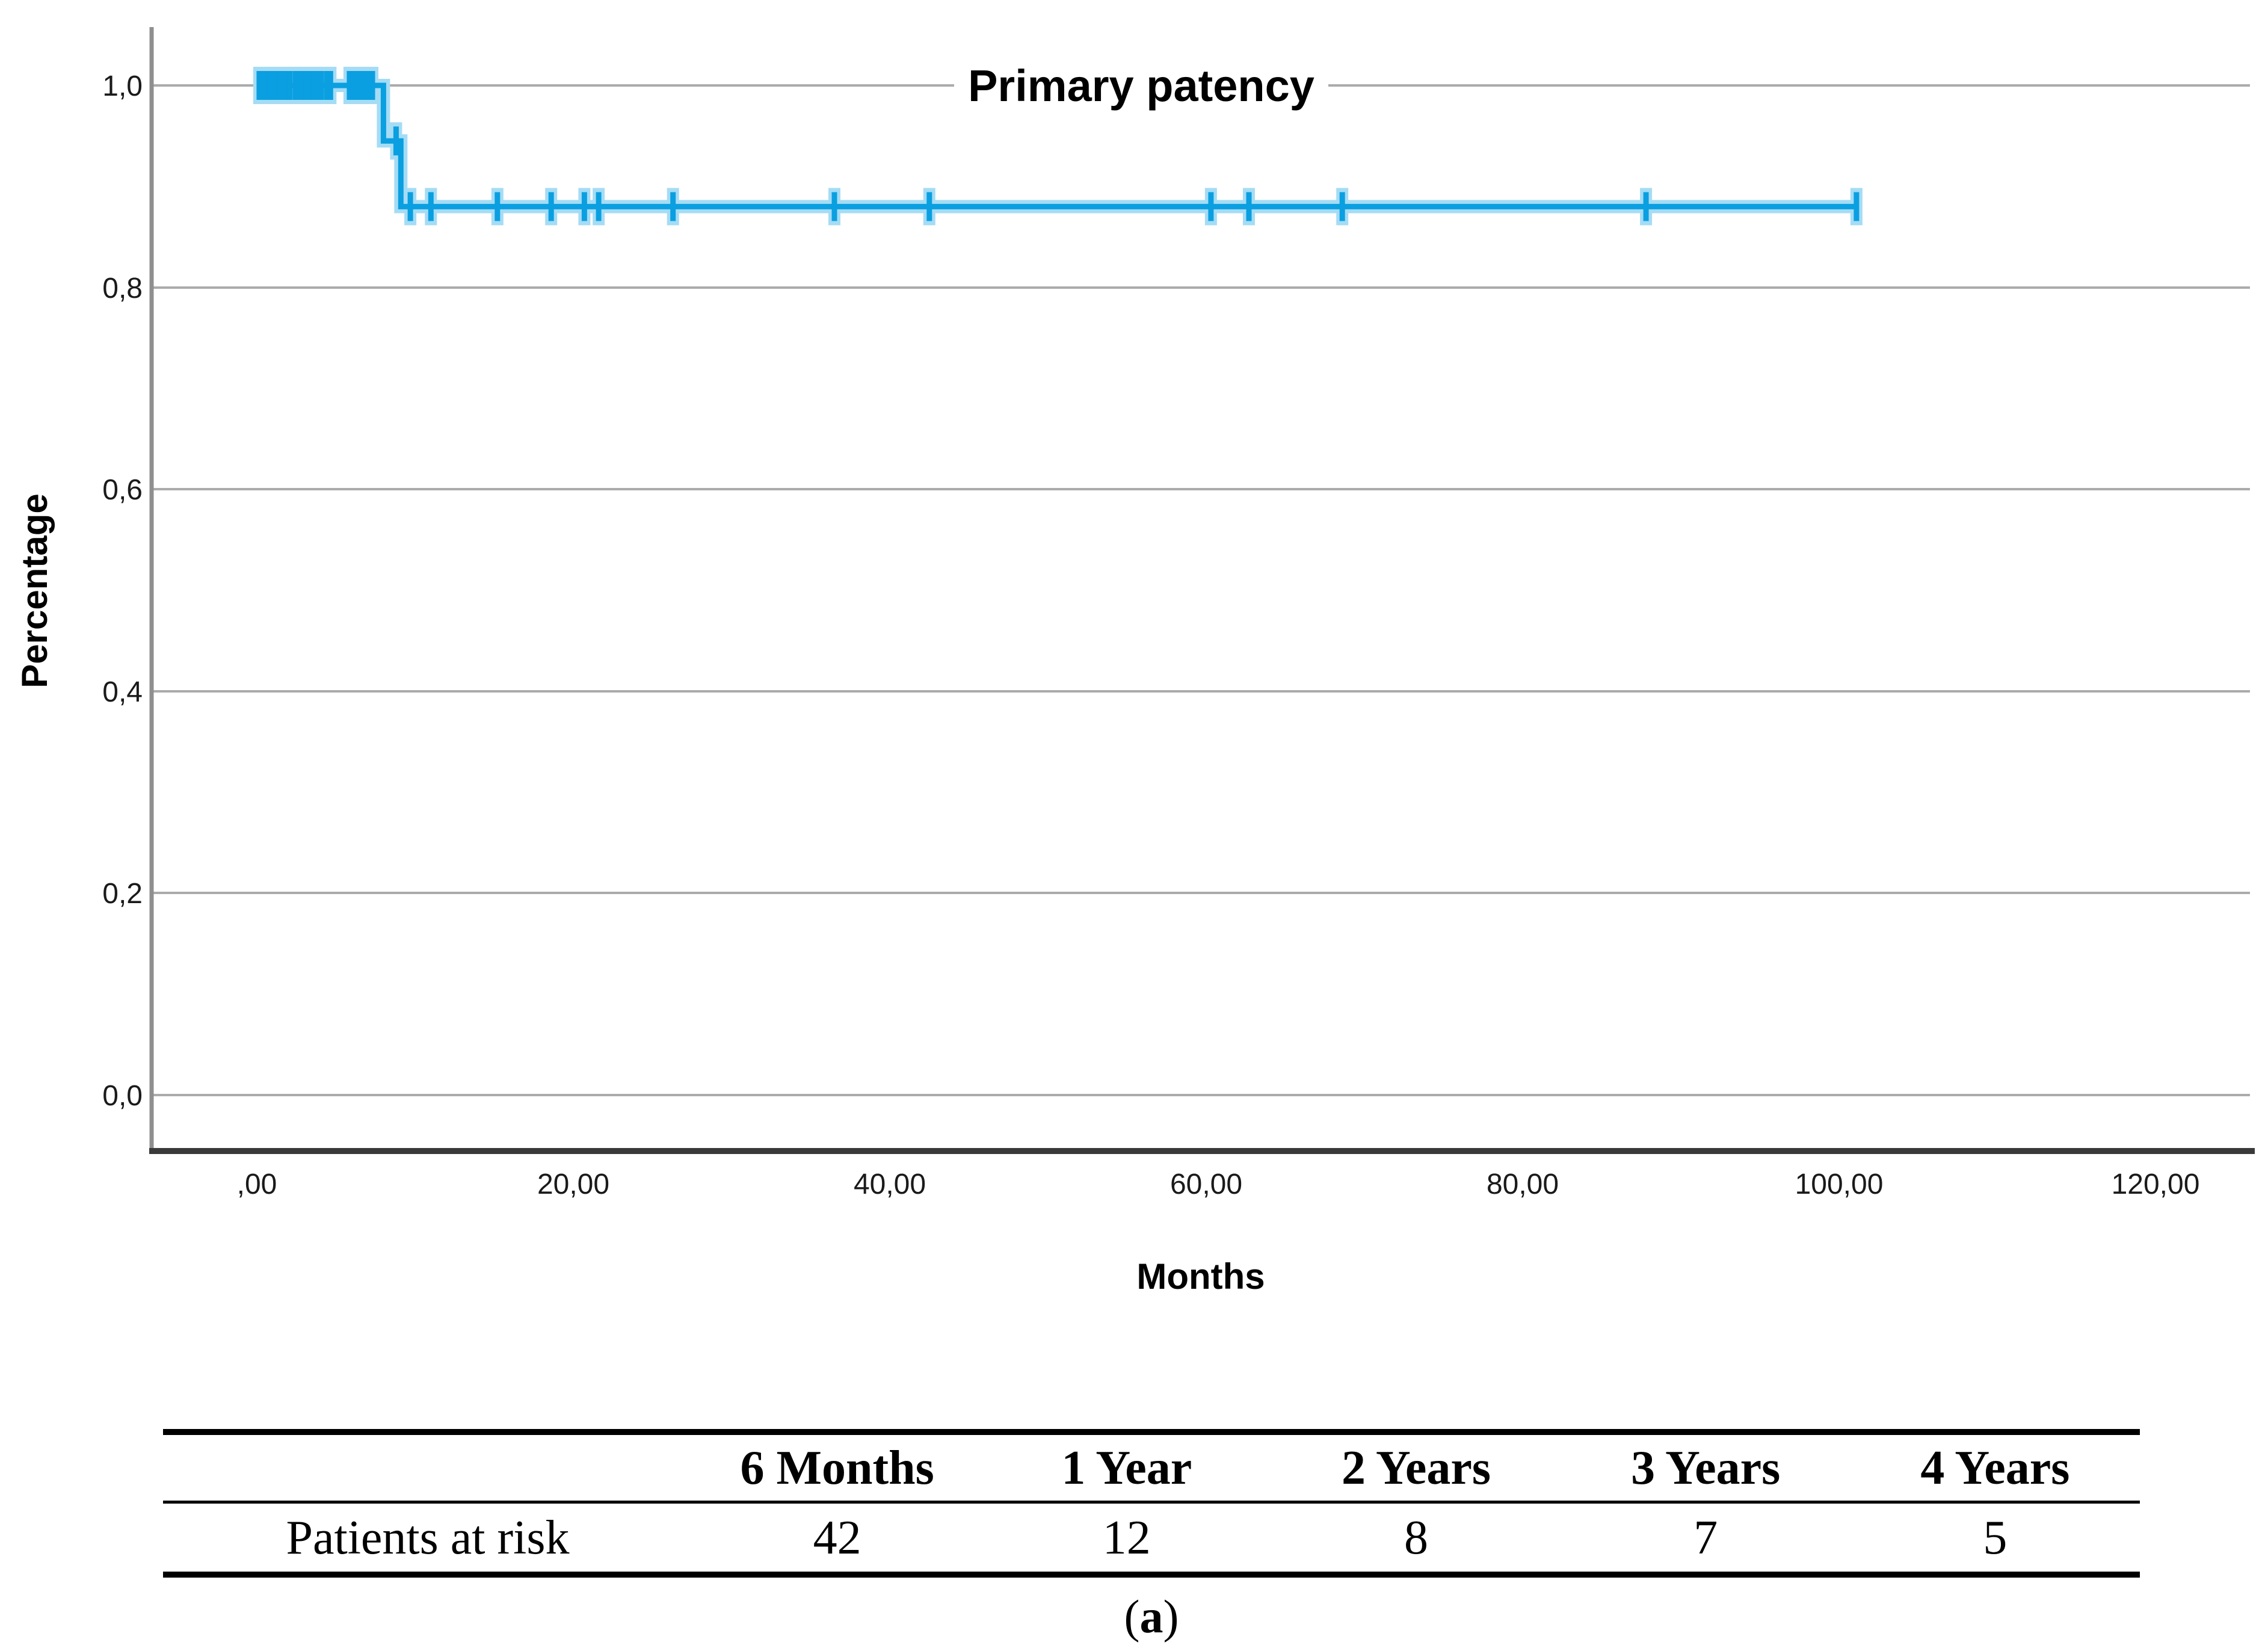 The width and height of the screenshot is (2268, 1648). I want to click on table-header-row: 6 Months 1 Year 2 Years 3 Years 4 Years, so click(1151, 1468).